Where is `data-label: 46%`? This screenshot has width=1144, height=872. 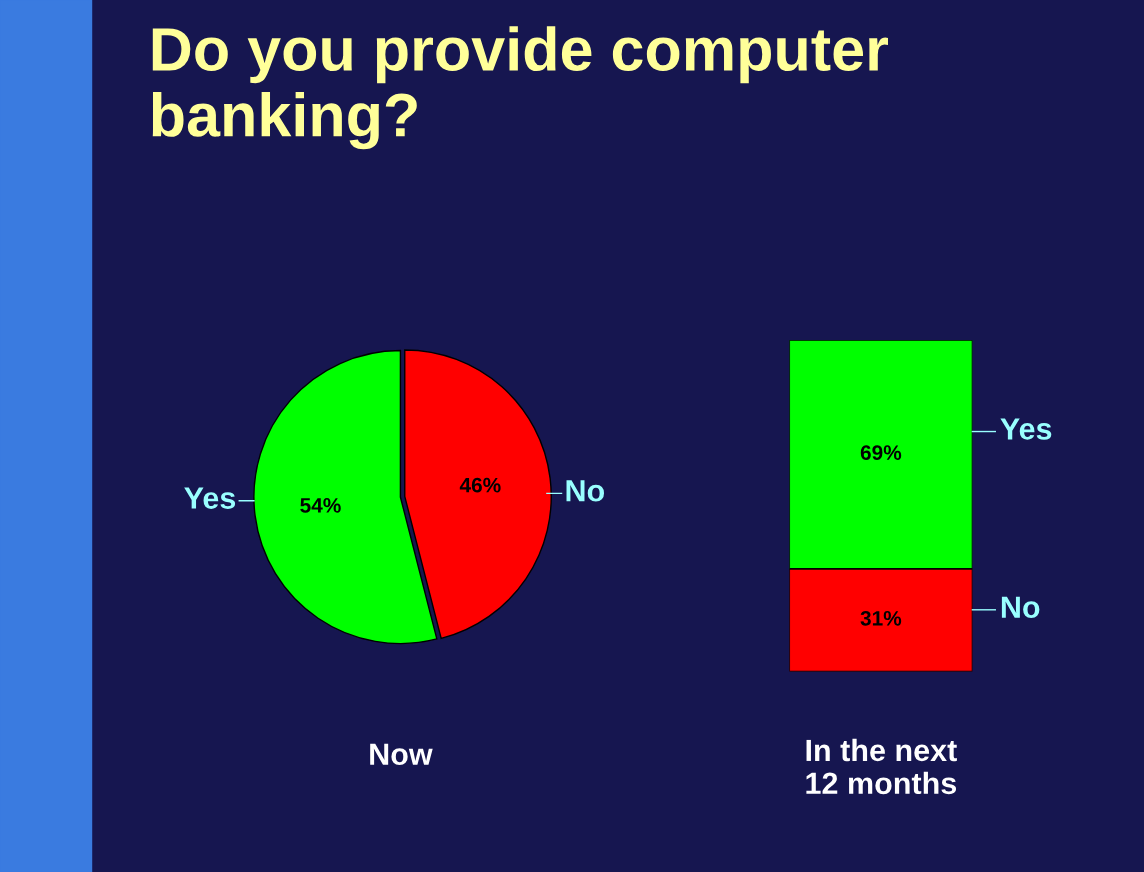
data-label: 46% is located at coordinates (480, 485).